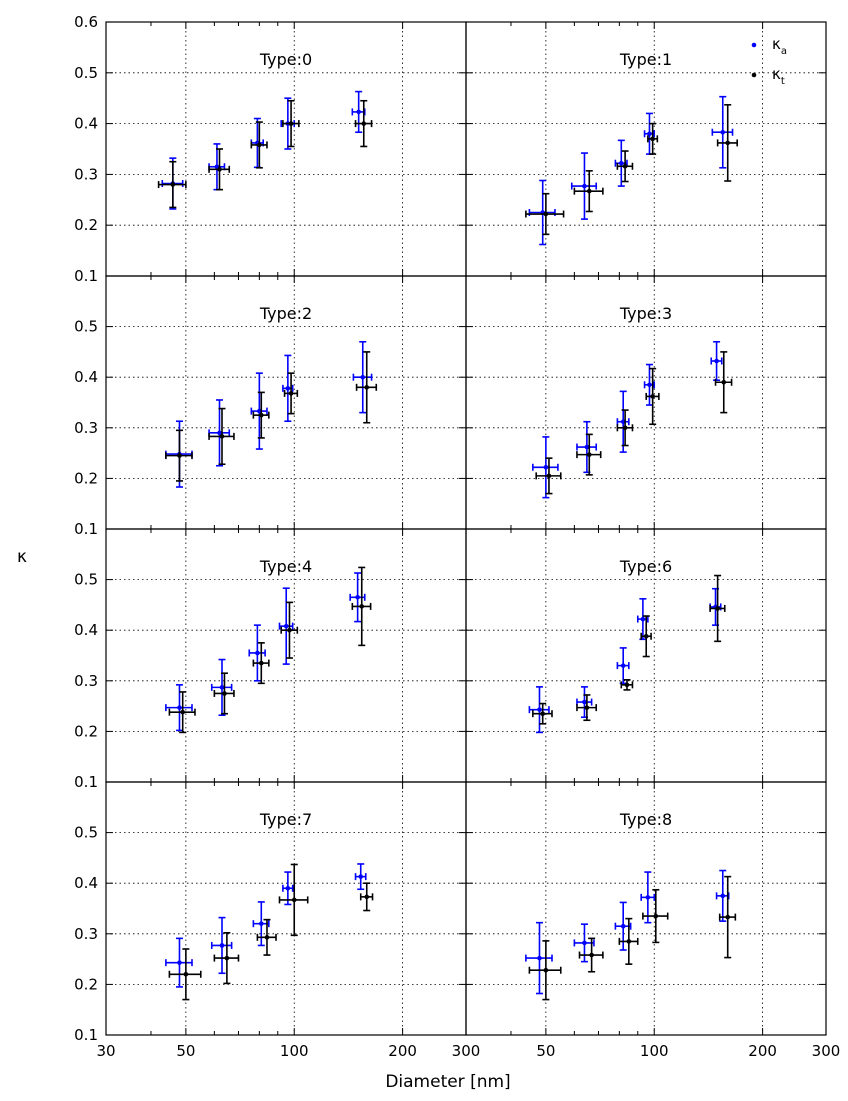 The image size is (848, 1101). What do you see at coordinates (105, 1051) in the screenshot?
I see `x-tick-label: 30` at bounding box center [105, 1051].